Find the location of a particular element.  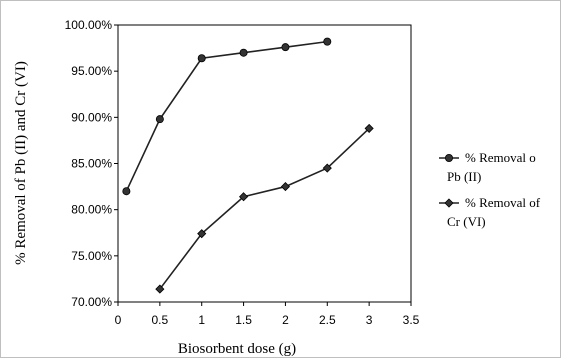

x-tick-label: 3 is located at coordinates (369, 320).